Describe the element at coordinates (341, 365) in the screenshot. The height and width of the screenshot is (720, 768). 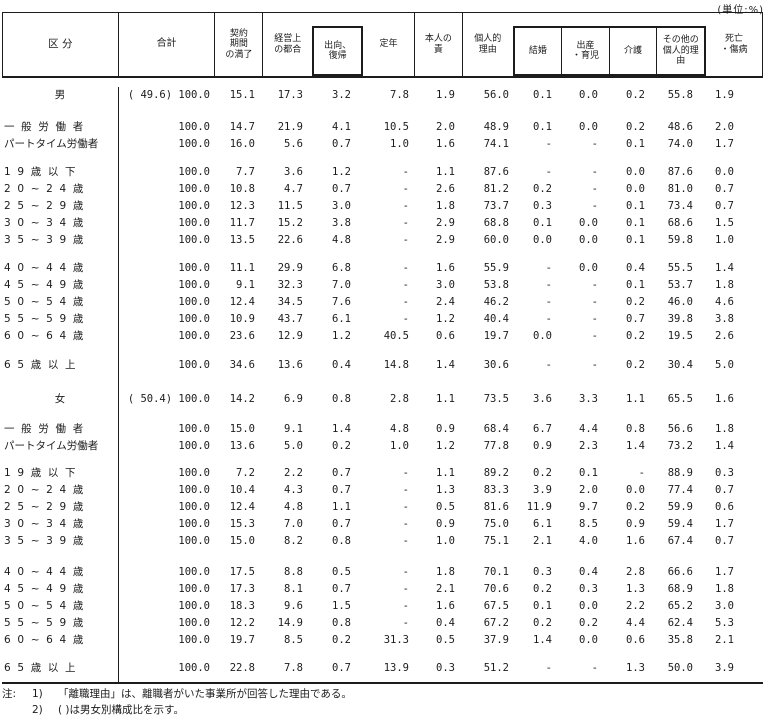
I see `data-cell: 0.4` at that location.